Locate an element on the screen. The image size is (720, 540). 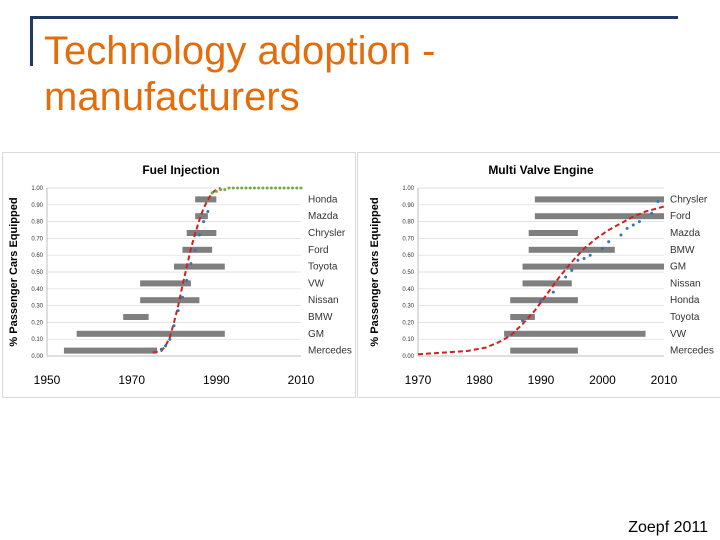
x-tick-label: 2010 is located at coordinates (664, 380).